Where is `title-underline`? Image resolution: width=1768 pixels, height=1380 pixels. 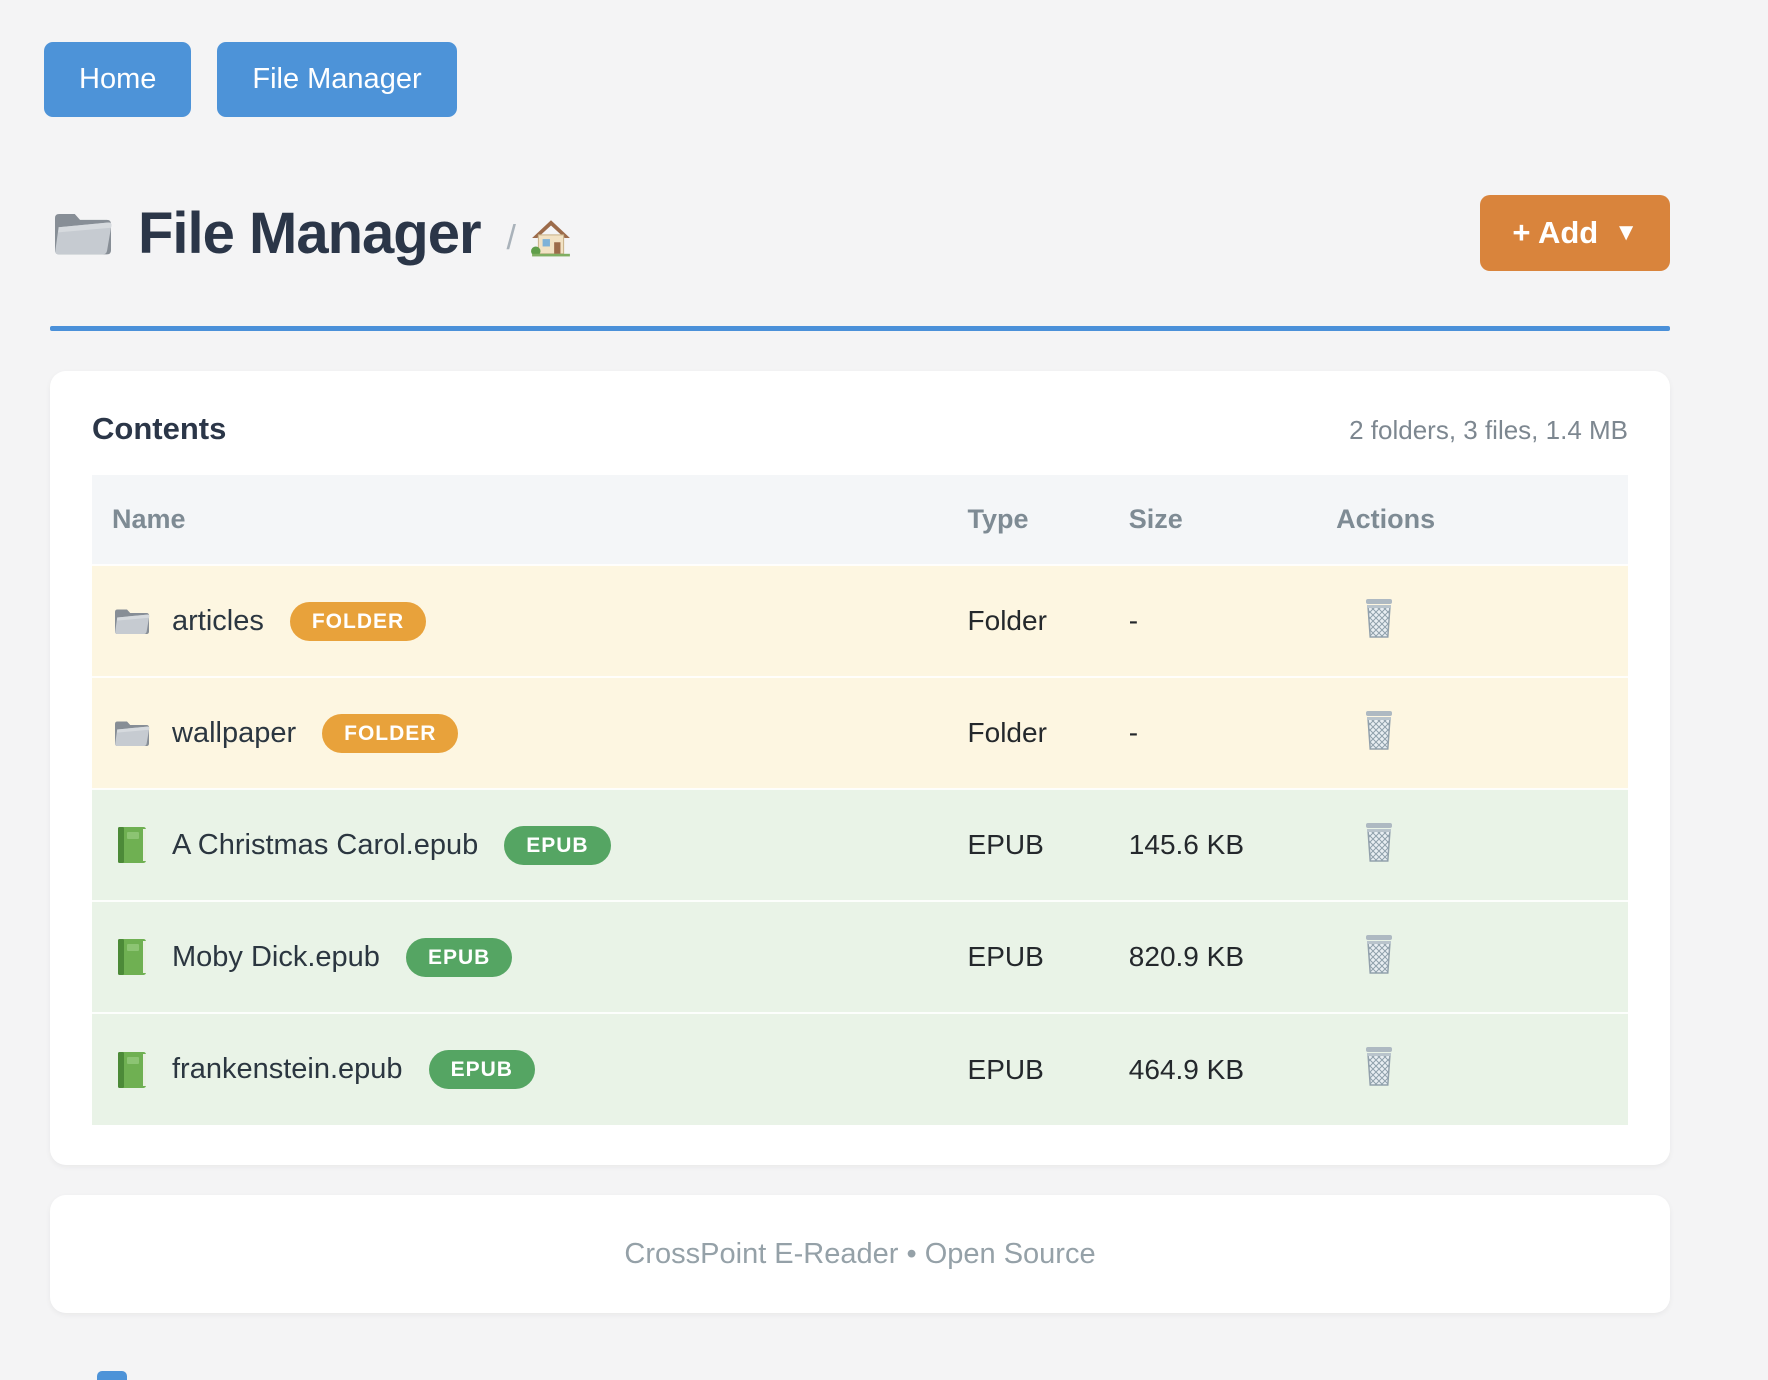 title-underline is located at coordinates (860, 328).